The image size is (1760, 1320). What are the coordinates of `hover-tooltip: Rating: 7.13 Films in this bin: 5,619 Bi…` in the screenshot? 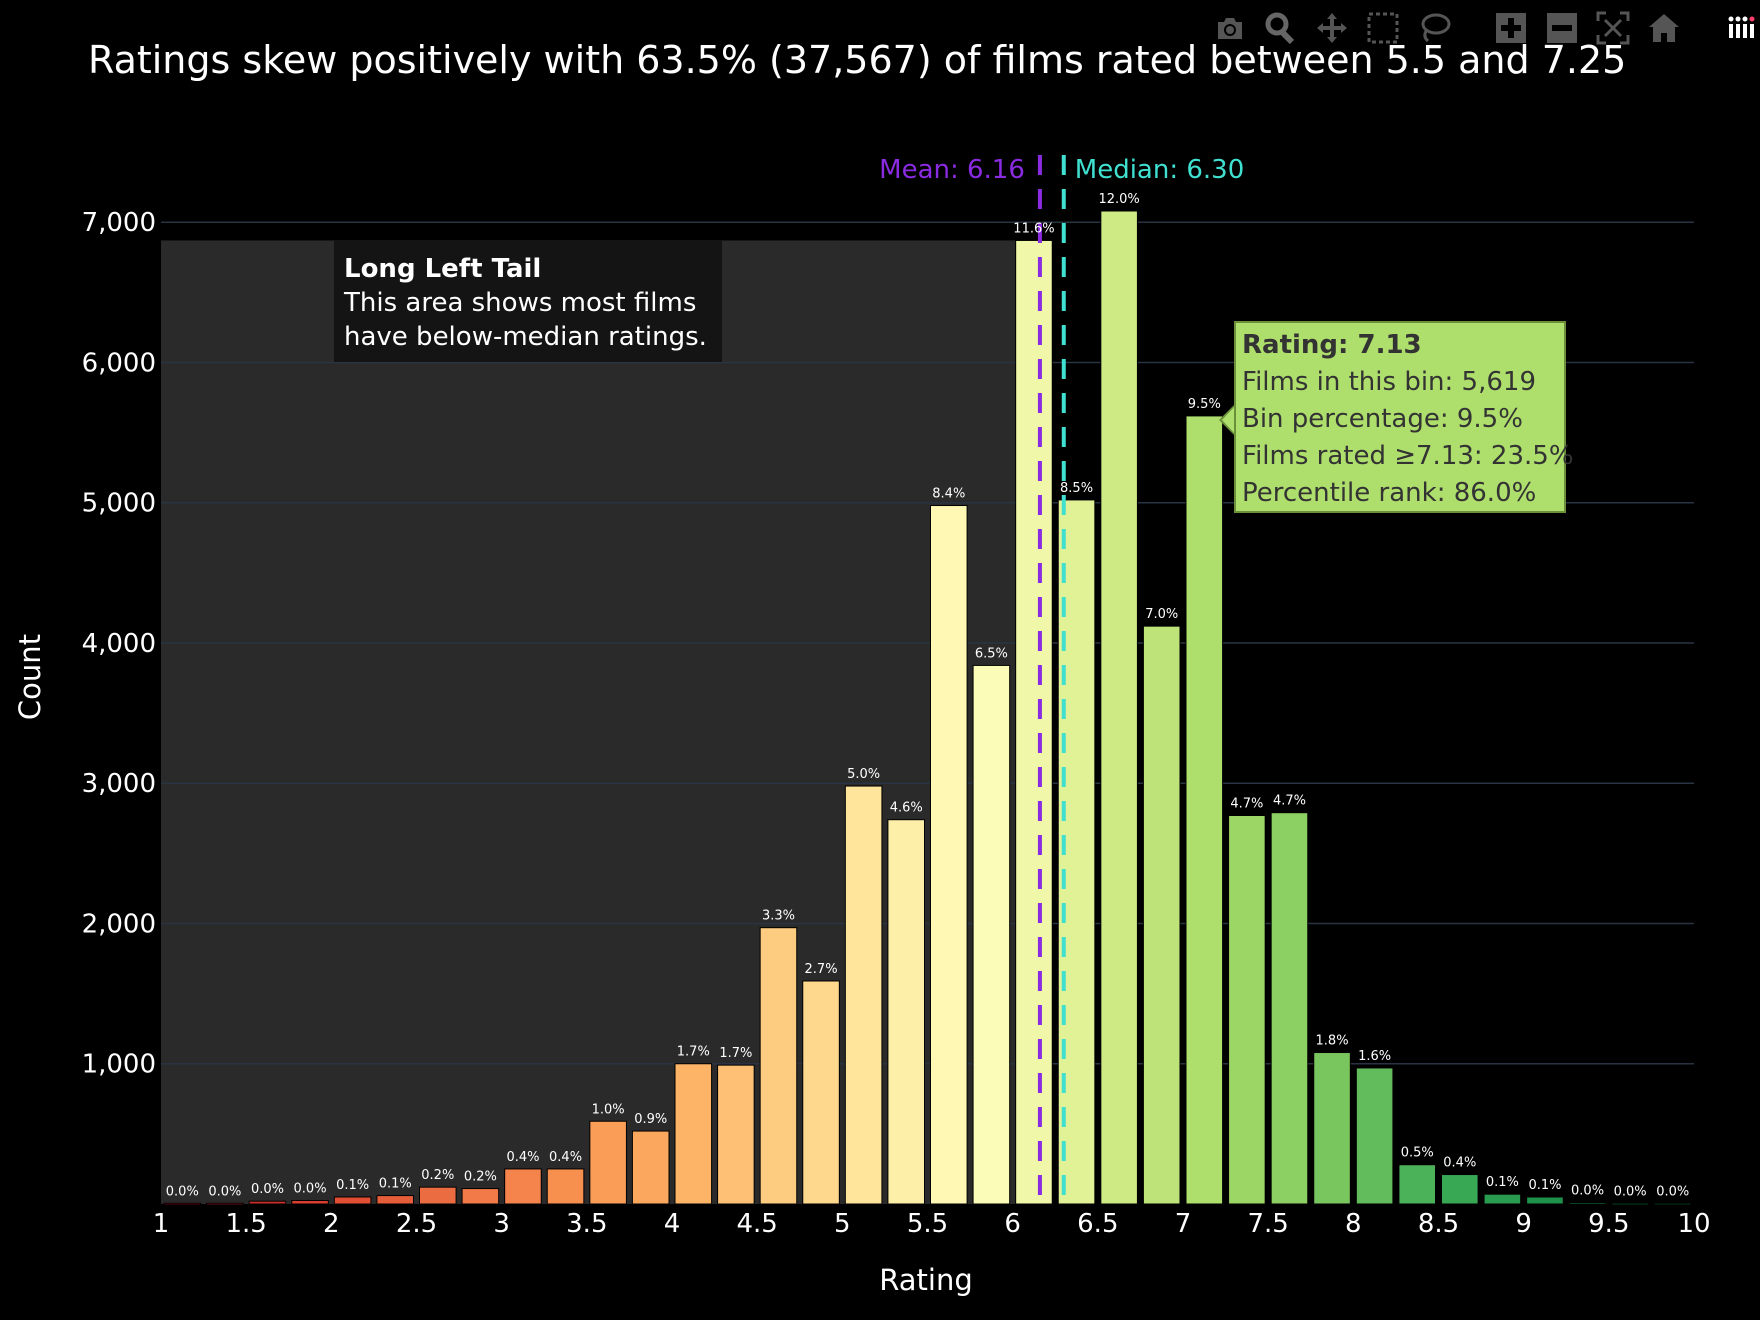 It's located at (1404, 417).